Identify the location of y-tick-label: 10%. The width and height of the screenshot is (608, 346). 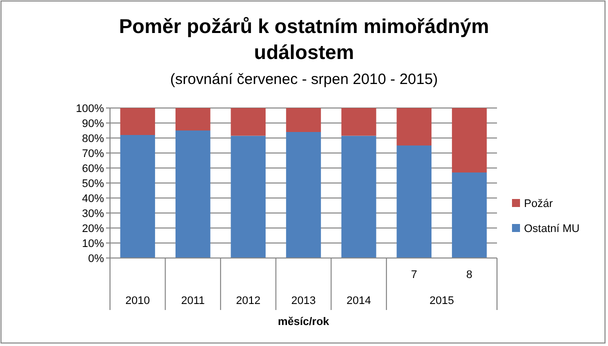
(93, 244).